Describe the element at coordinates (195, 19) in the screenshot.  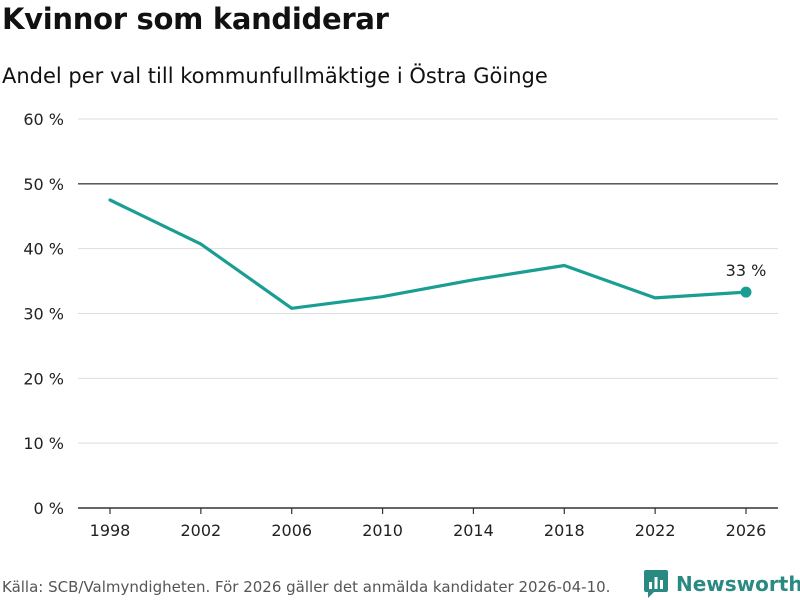
I see `chart-title: Kvinnor som kandiderar` at that location.